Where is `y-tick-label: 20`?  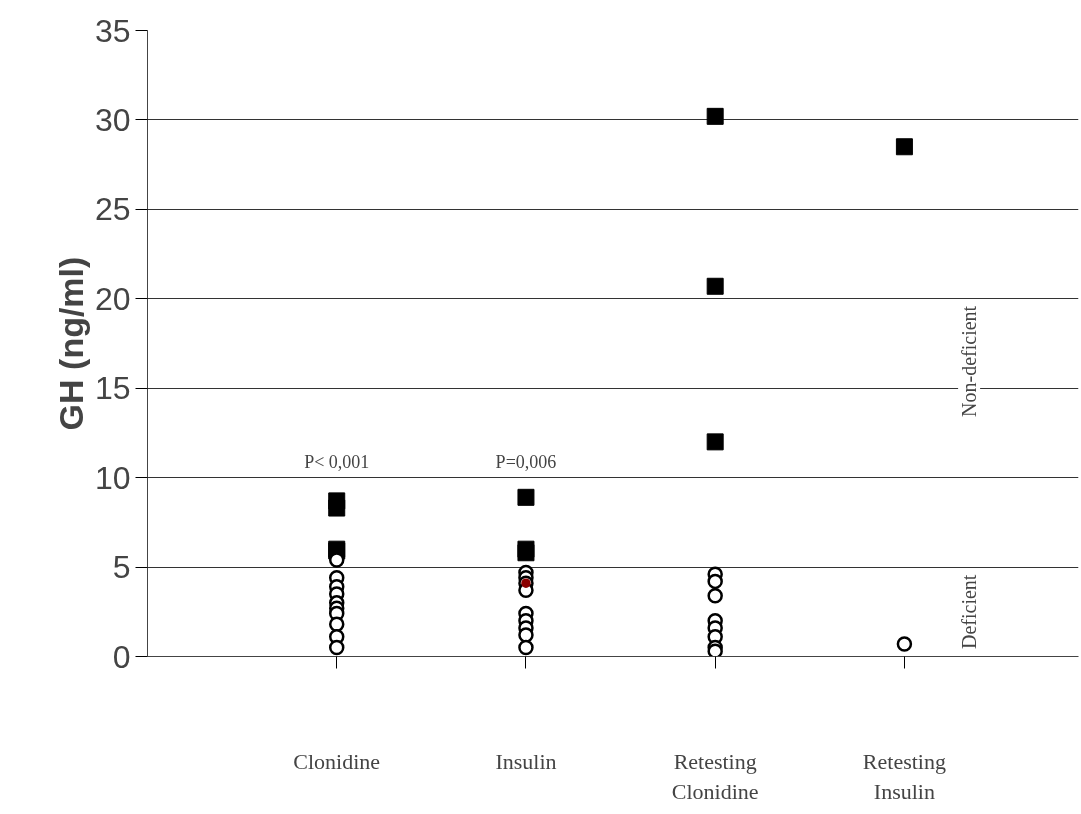
y-tick-label: 20 is located at coordinates (112, 298).